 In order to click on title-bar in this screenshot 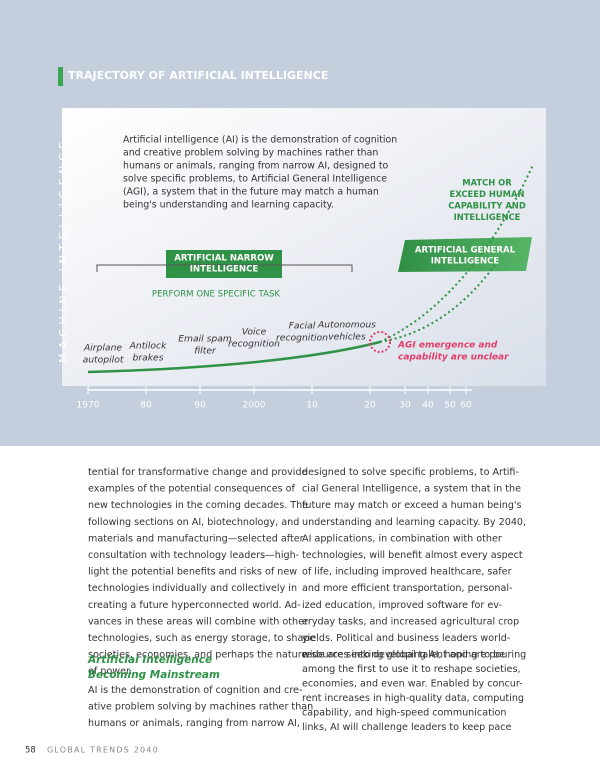, I will do `click(60, 76)`.